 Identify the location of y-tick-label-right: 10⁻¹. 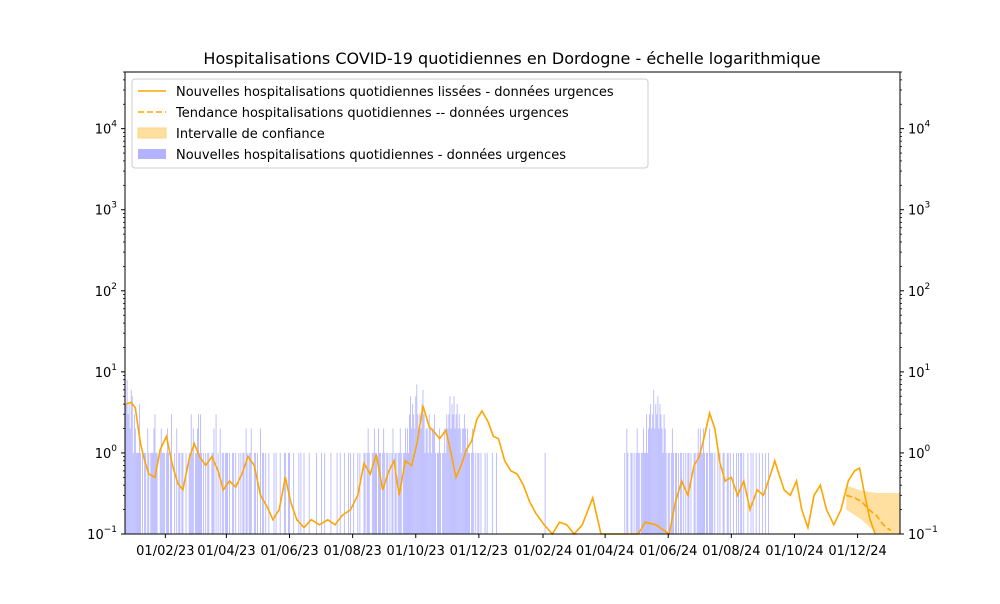
(923, 534).